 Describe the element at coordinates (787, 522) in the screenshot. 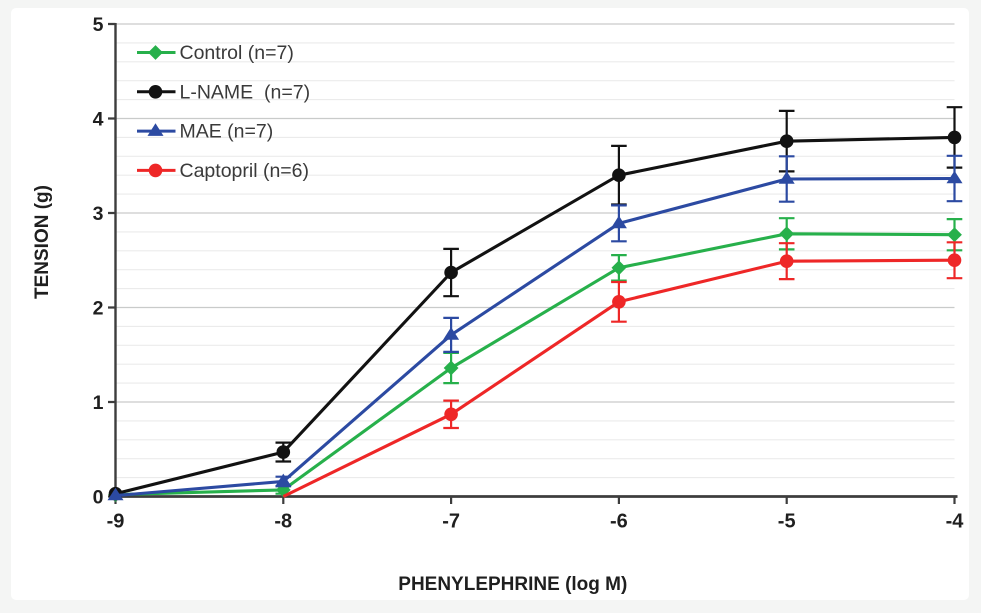

I see `svg-text: -5` at that location.